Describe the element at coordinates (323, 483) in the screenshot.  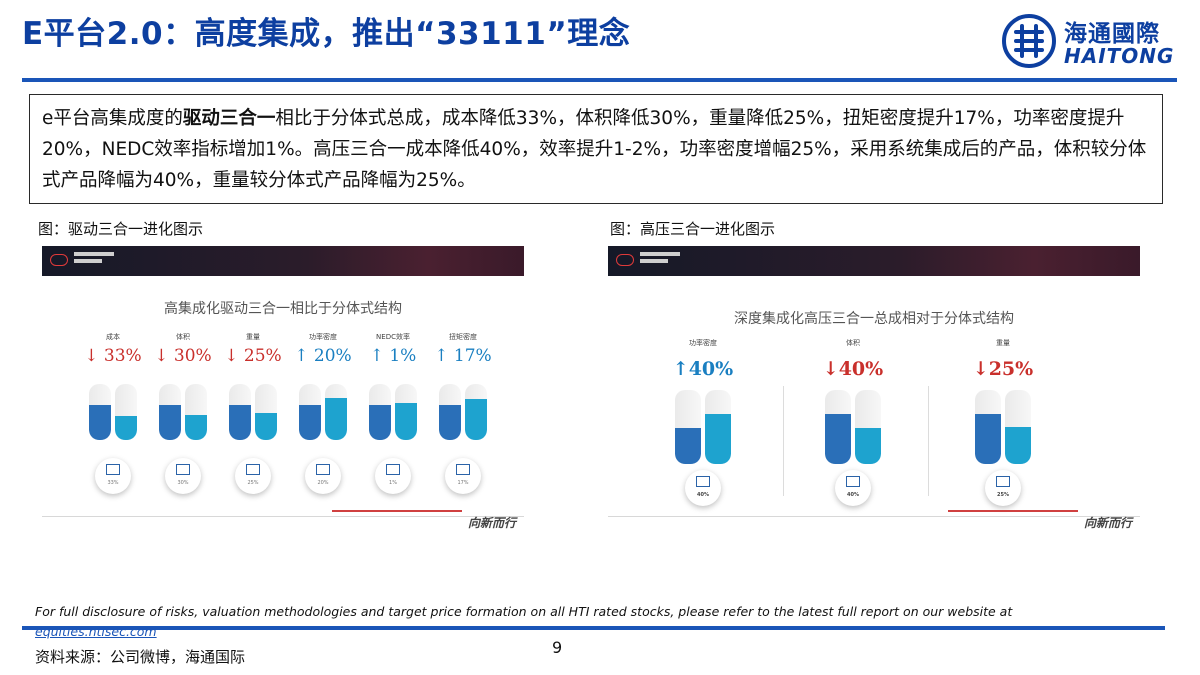
I see `badge-value: 20%` at that location.